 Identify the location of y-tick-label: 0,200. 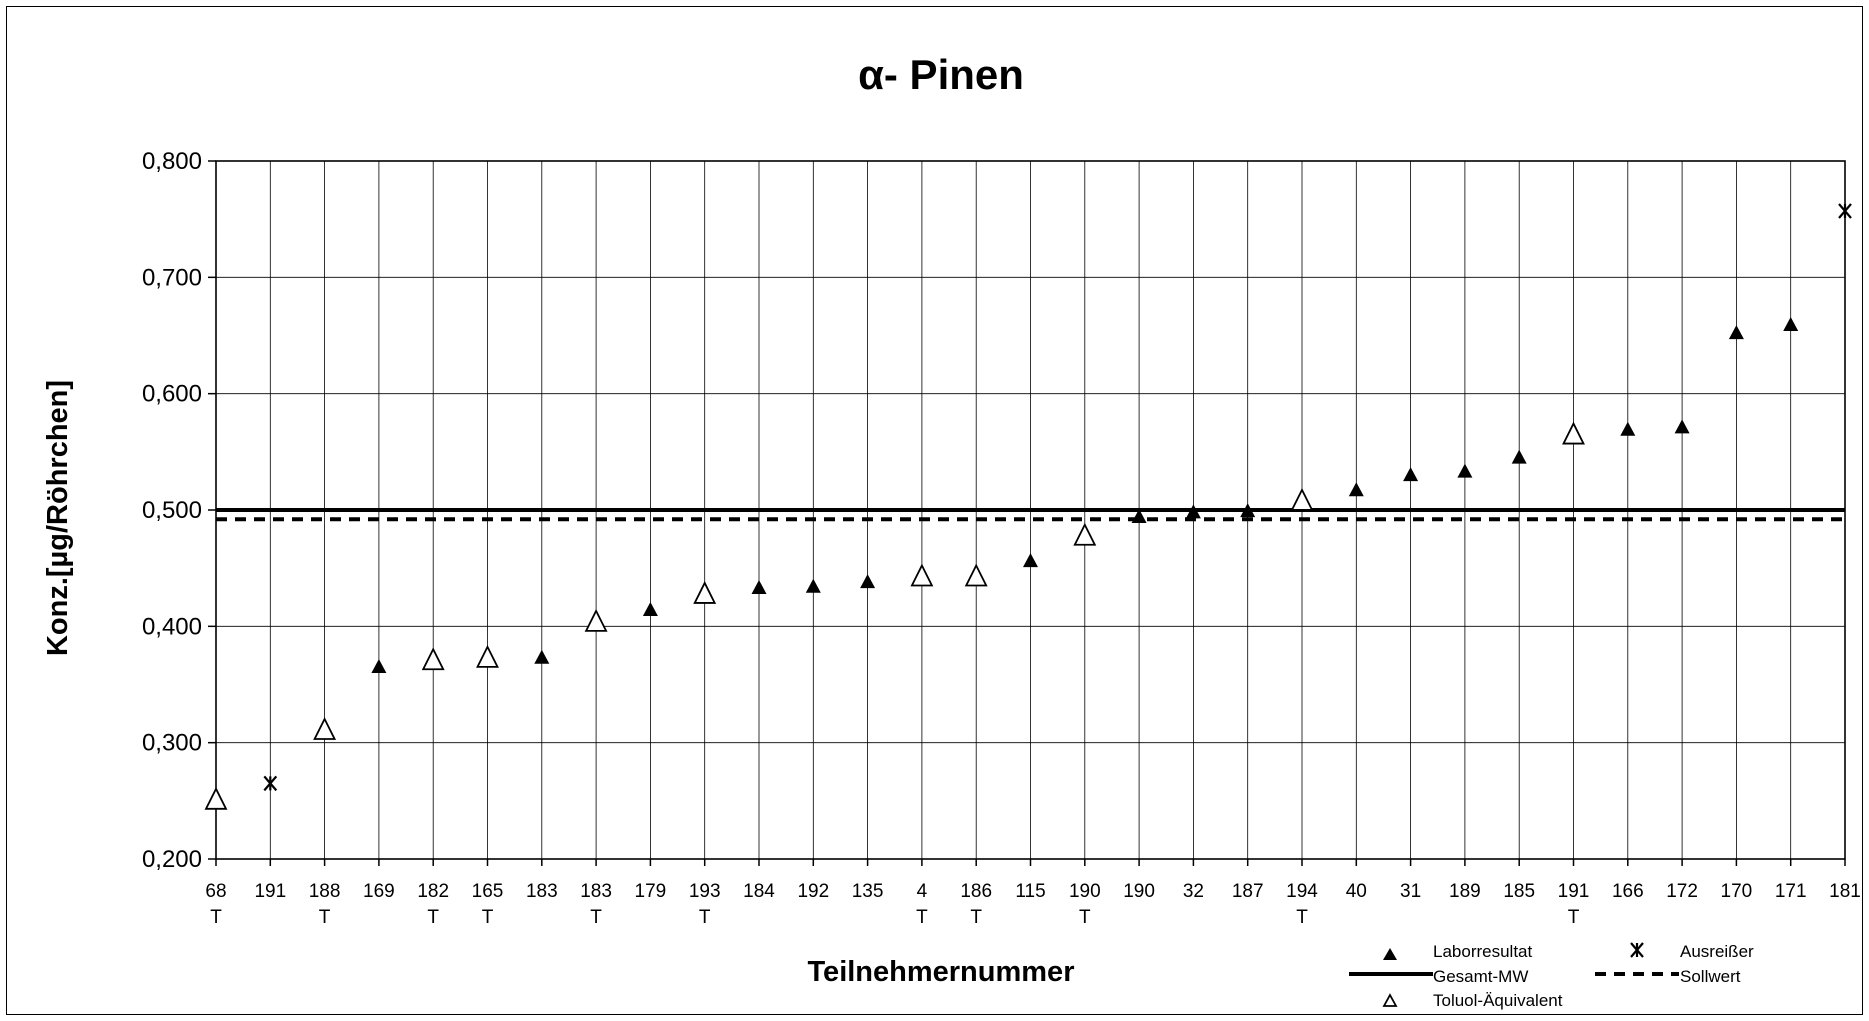
(172, 859).